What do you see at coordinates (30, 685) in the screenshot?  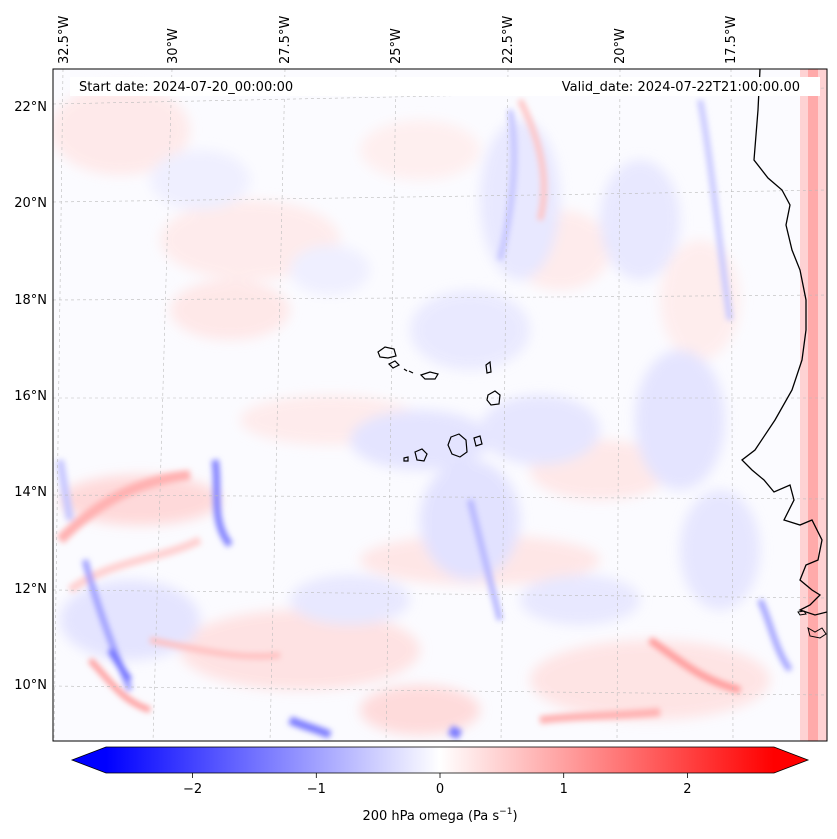 I see `lat-label: 10°N` at bounding box center [30, 685].